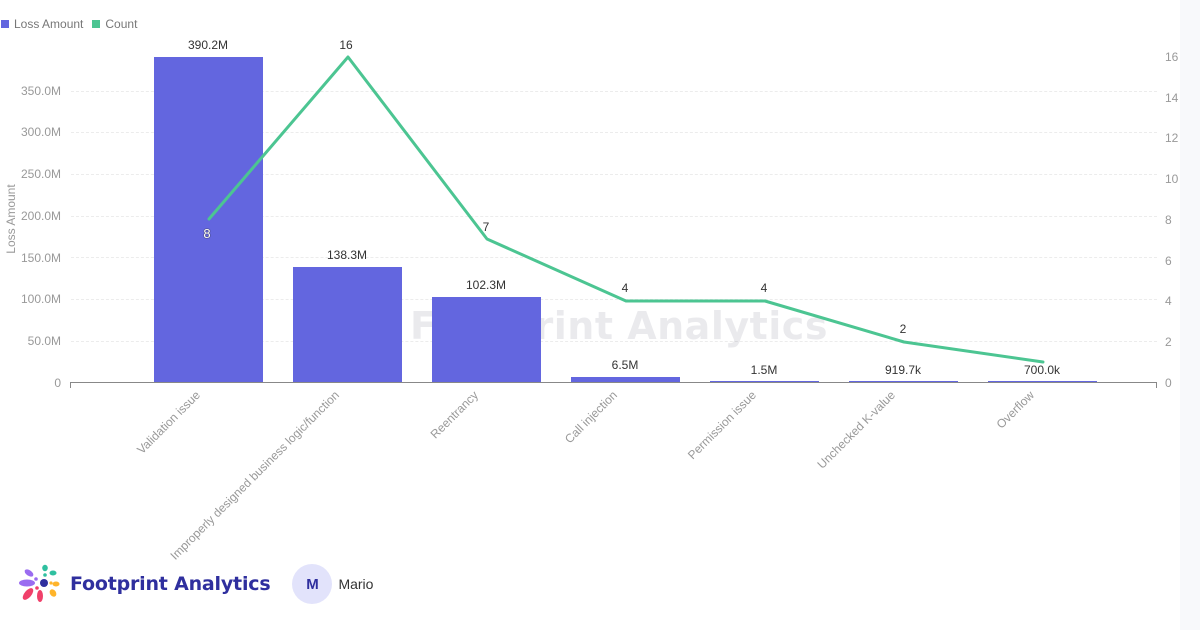 The width and height of the screenshot is (1200, 630). I want to click on y-axis-right-tick: 4, so click(1168, 301).